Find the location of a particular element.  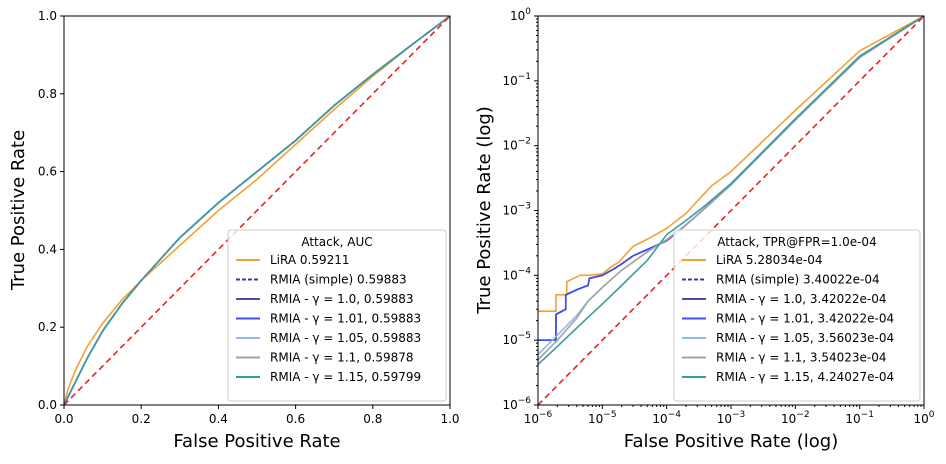

log-y-axis-label: True Positive Rate (log) is located at coordinates (484, 210).